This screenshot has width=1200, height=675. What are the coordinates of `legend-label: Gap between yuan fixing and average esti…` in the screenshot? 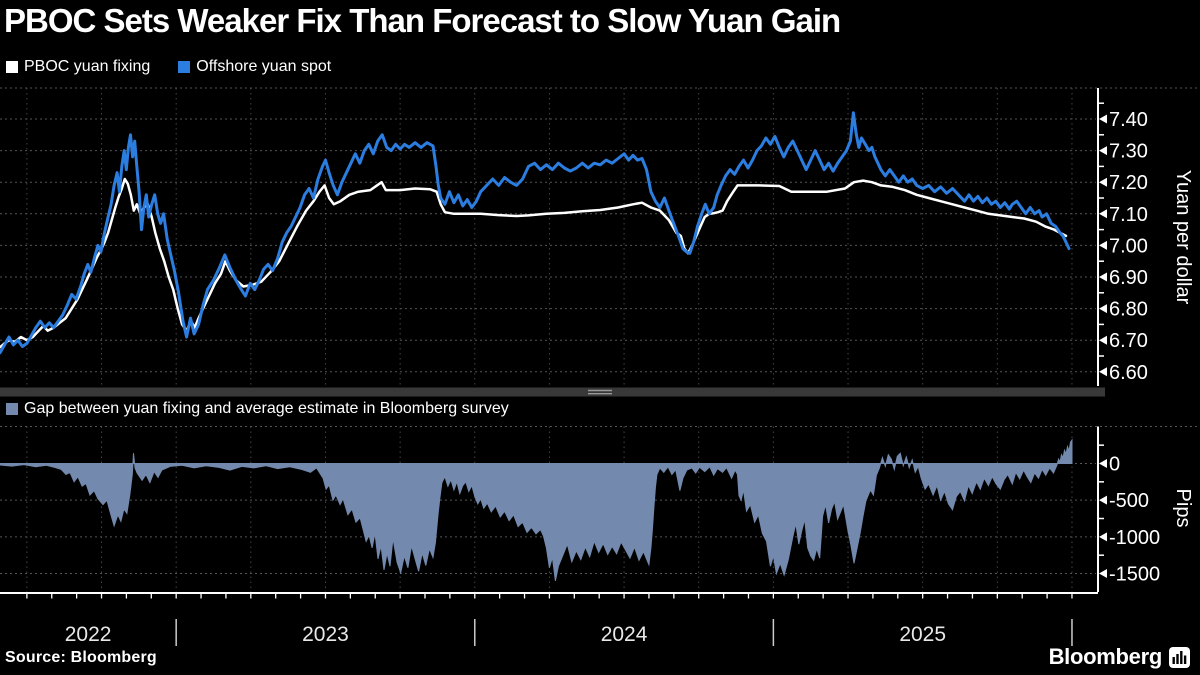 It's located at (266, 408).